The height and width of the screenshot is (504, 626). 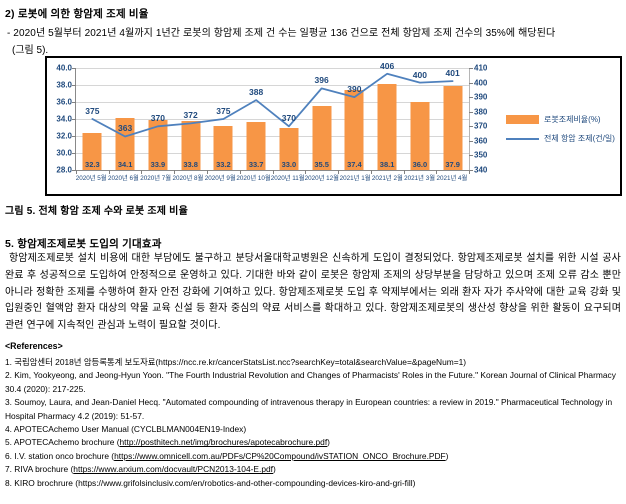 What do you see at coordinates (354, 89) in the screenshot?
I see `line-value-label: 390` at bounding box center [354, 89].